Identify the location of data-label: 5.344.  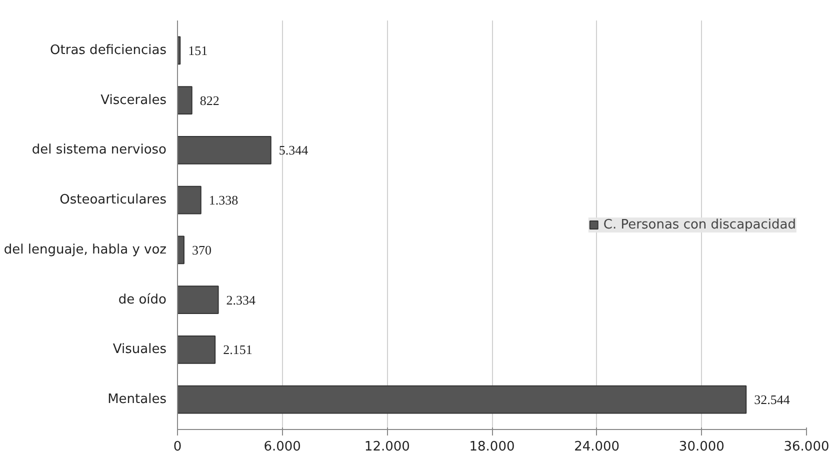
(293, 150).